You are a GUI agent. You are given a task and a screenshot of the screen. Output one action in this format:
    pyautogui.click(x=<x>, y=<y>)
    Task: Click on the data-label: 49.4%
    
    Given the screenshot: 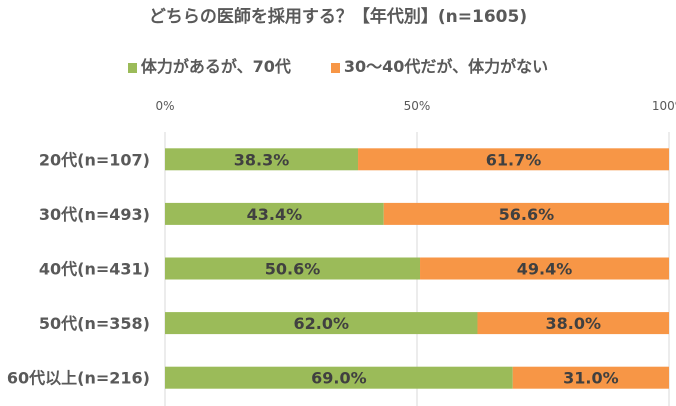 What is the action you would take?
    pyautogui.click(x=545, y=269)
    